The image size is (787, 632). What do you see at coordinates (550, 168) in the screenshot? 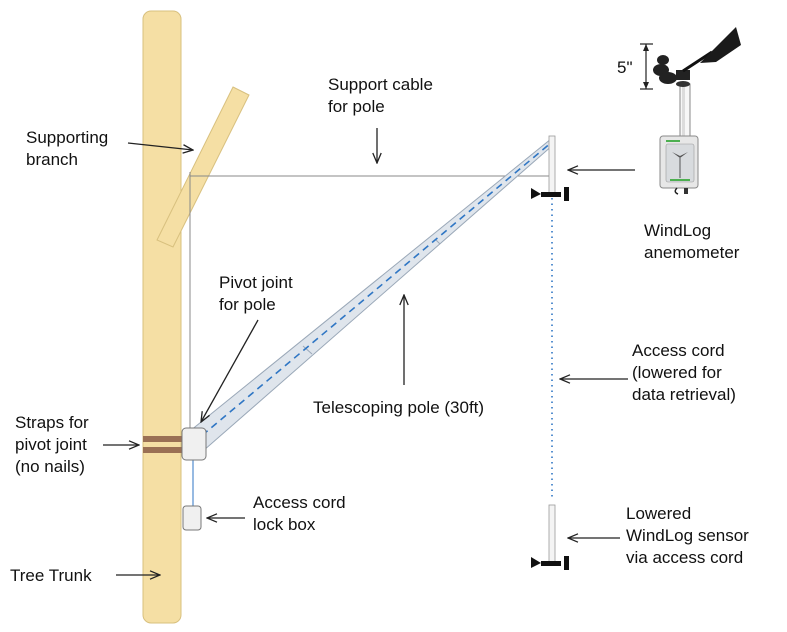
I see `upper-sensor-mount` at bounding box center [550, 168].